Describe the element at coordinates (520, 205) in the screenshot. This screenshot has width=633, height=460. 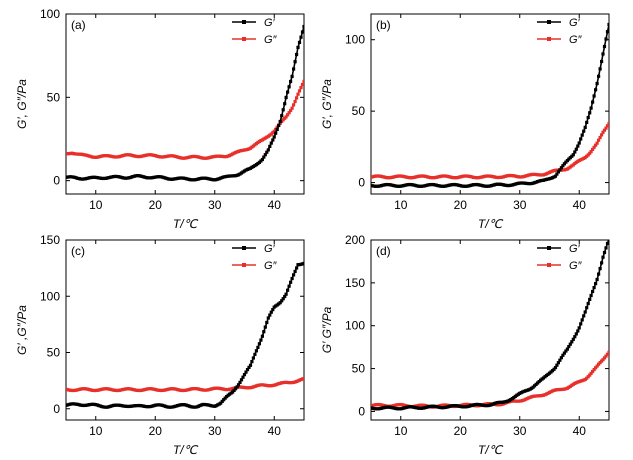
I see `x-tick-label: 30` at that location.